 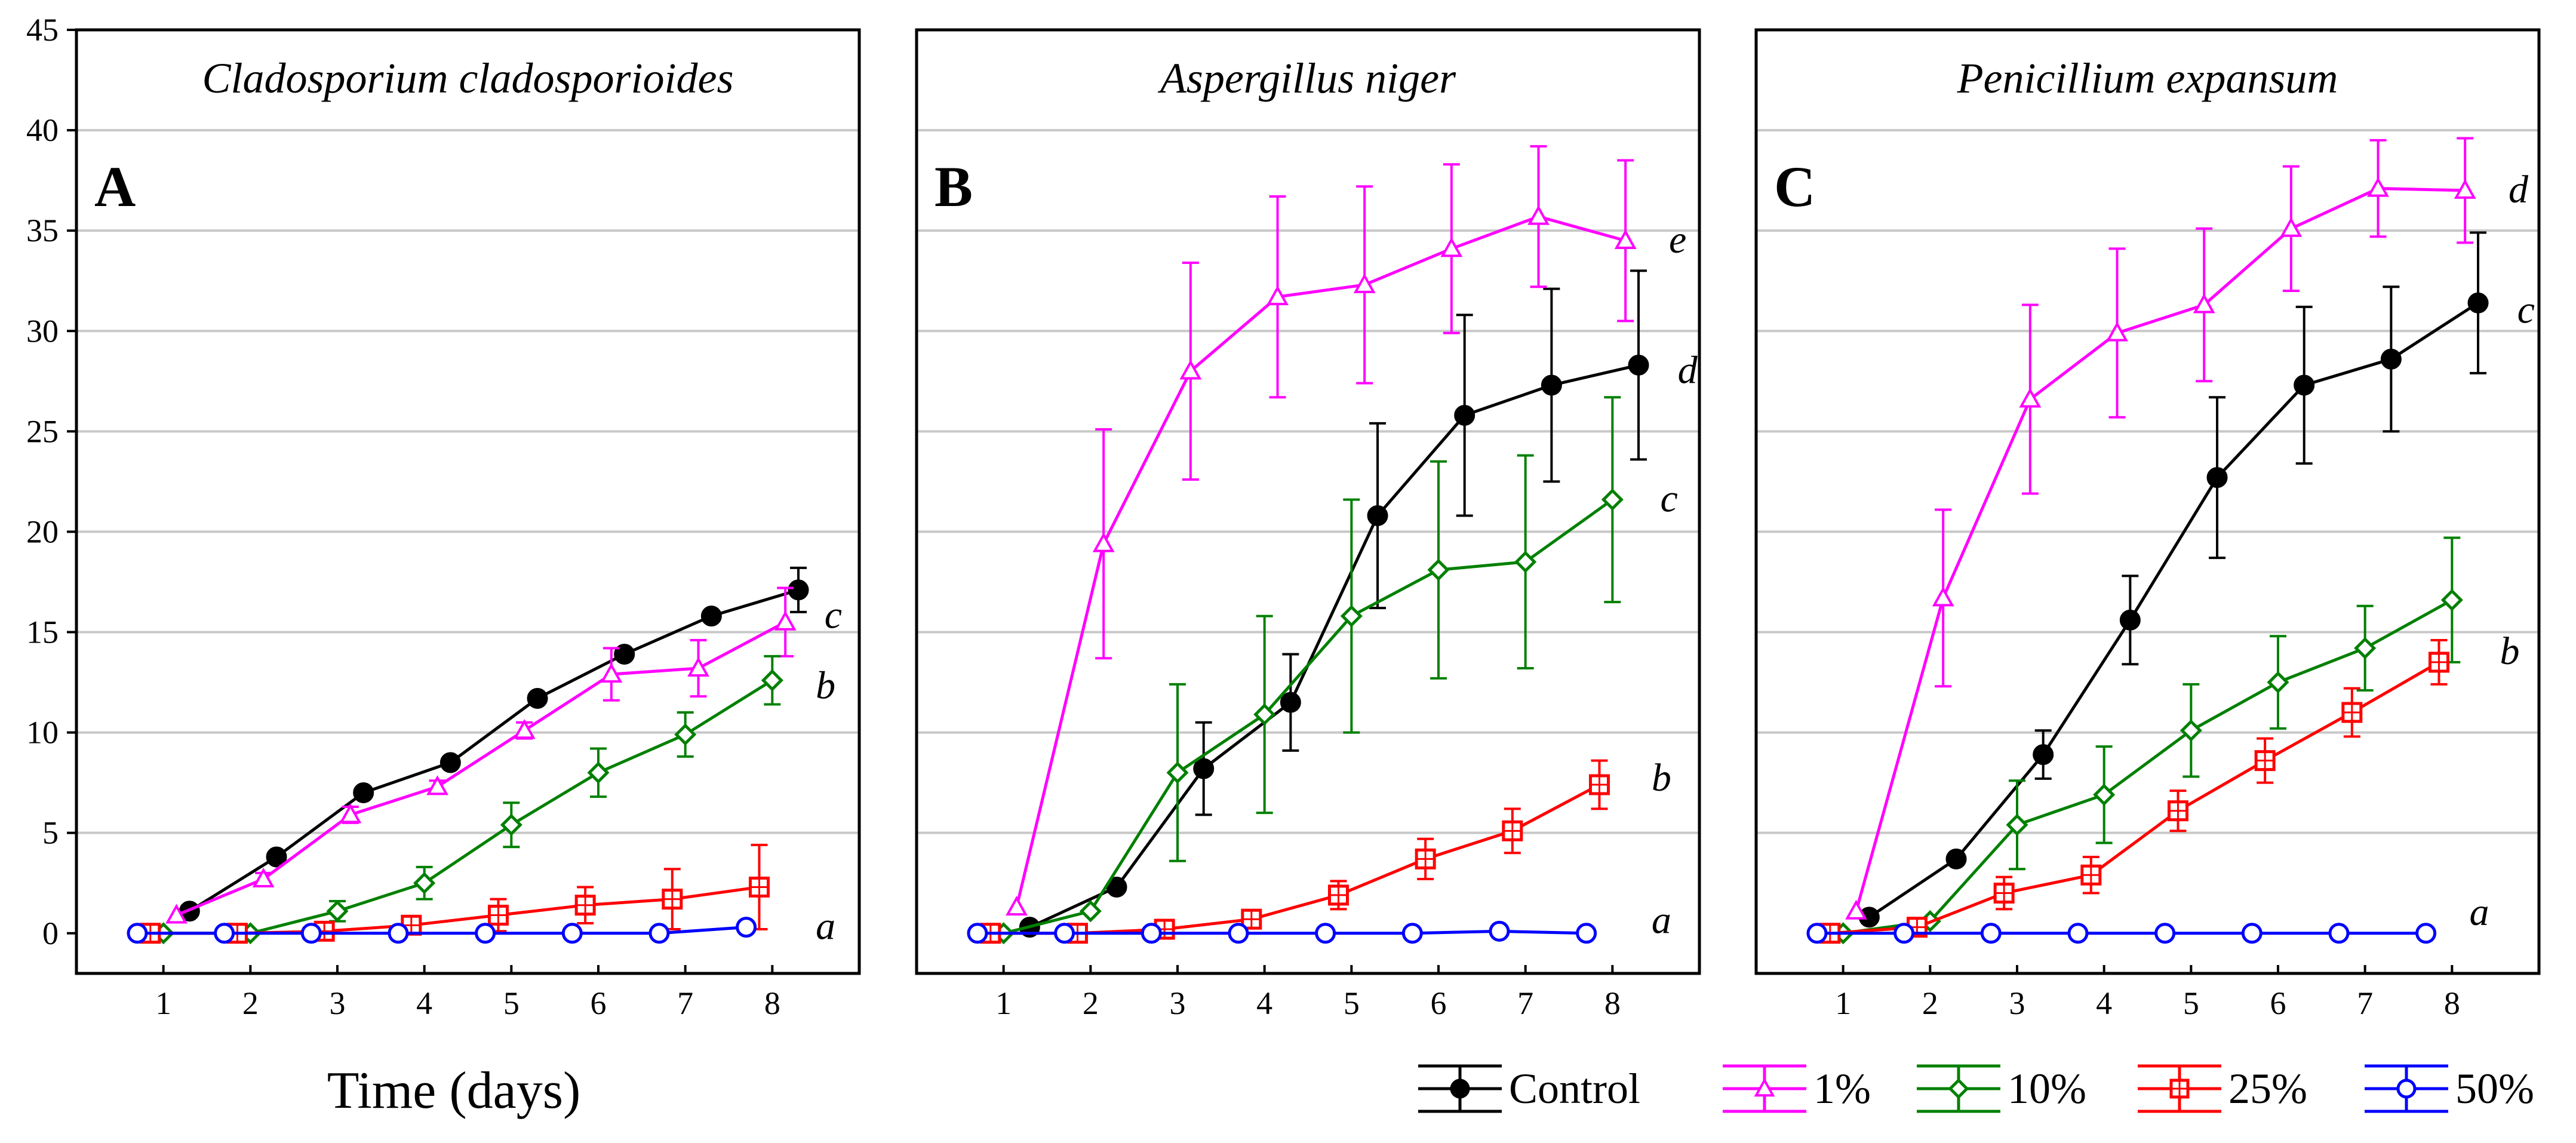 I want to click on panel-letter: A, so click(x=115, y=187).